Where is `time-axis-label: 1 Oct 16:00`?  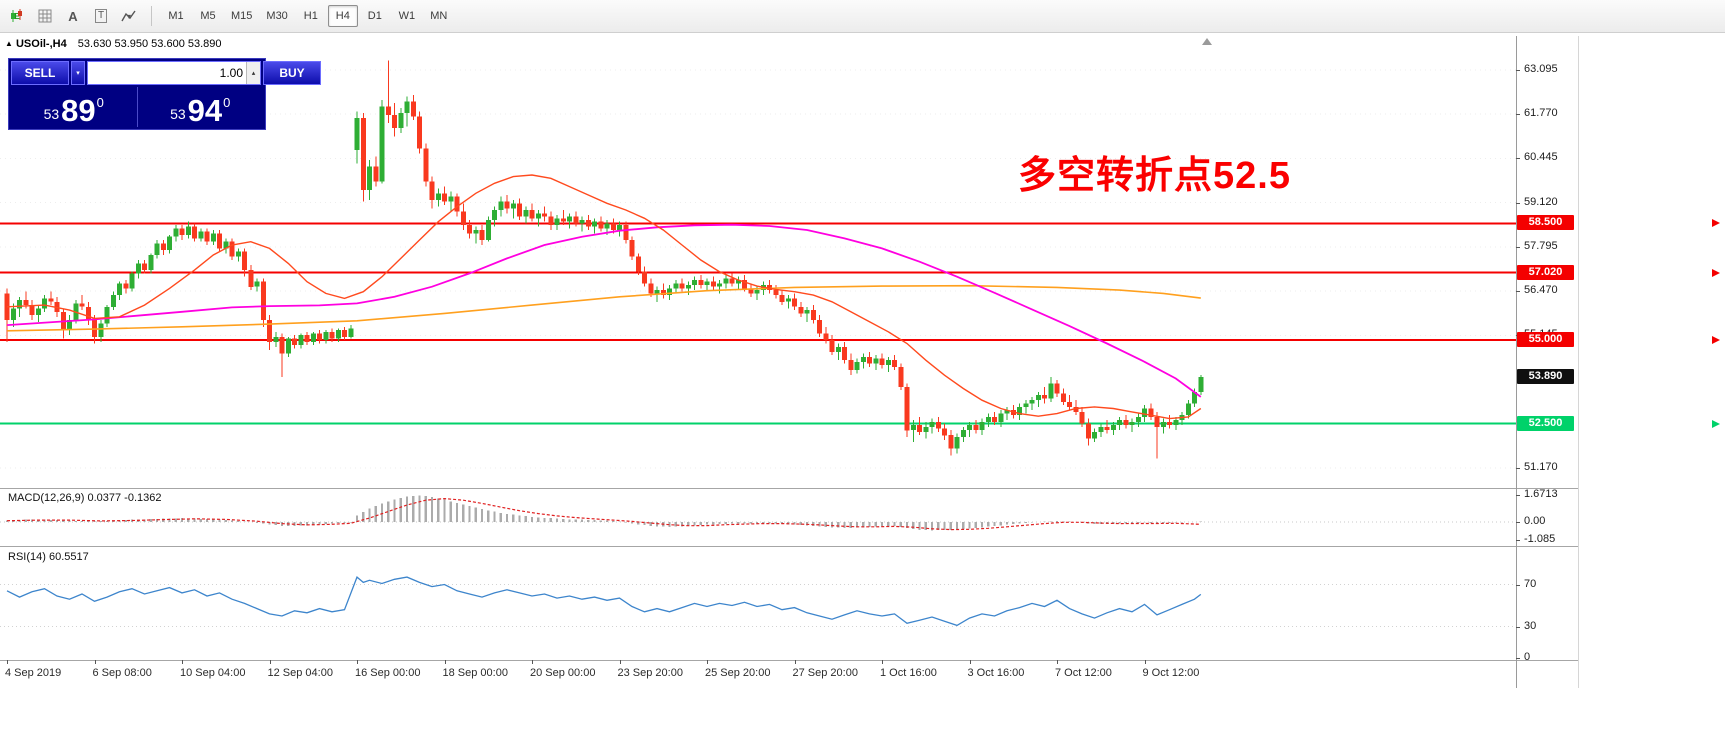 time-axis-label: 1 Oct 16:00 is located at coordinates (908, 673).